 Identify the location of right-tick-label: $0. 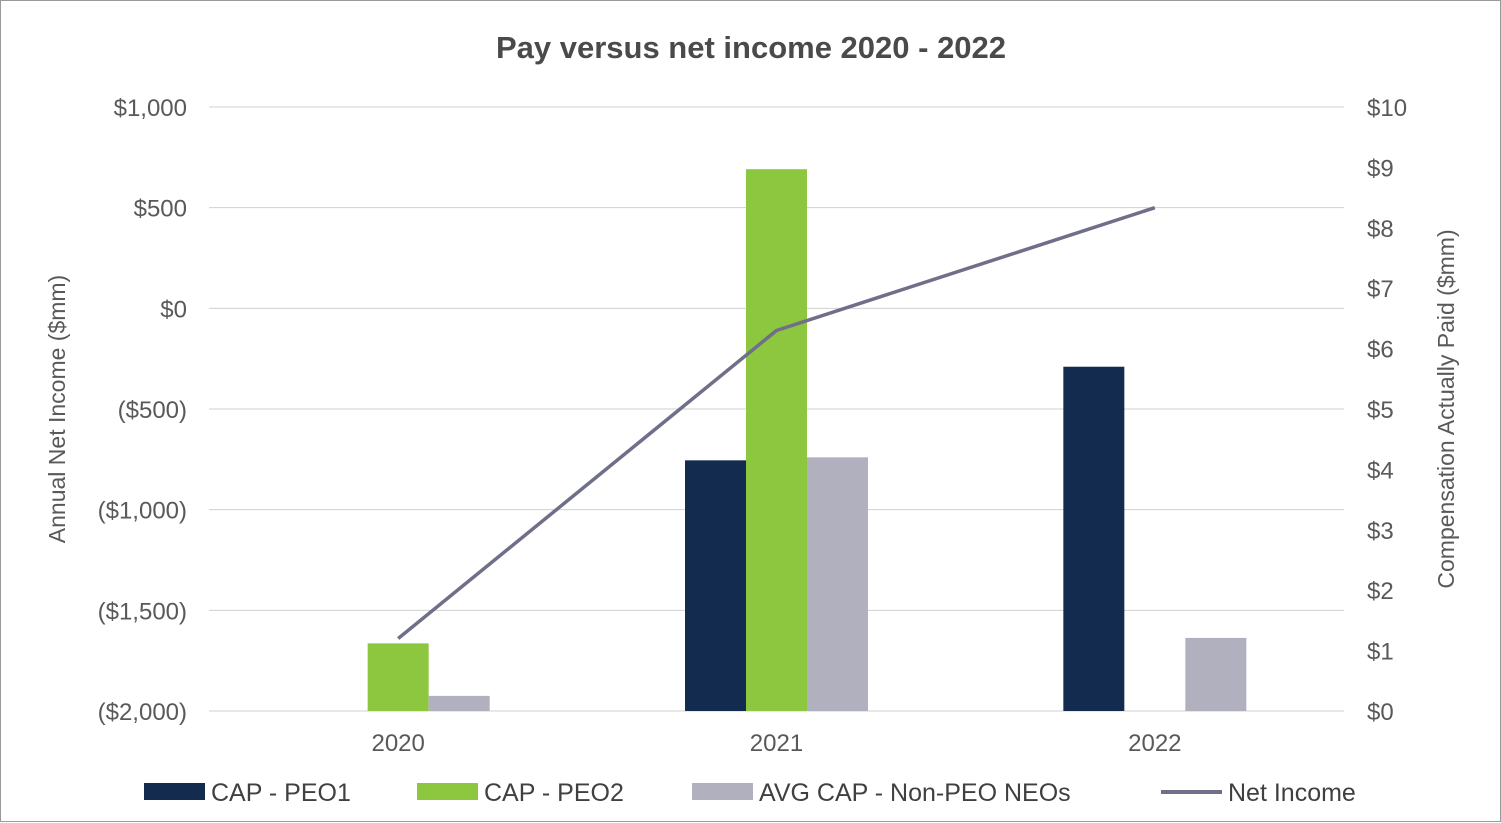
(1380, 712).